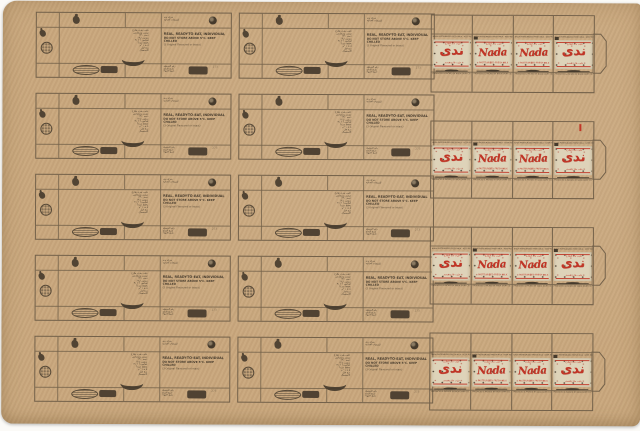 The height and width of the screenshot is (431, 640). Describe the element at coordinates (532, 371) in the screenshot. I see `brand-latin-text: Nada` at that location.